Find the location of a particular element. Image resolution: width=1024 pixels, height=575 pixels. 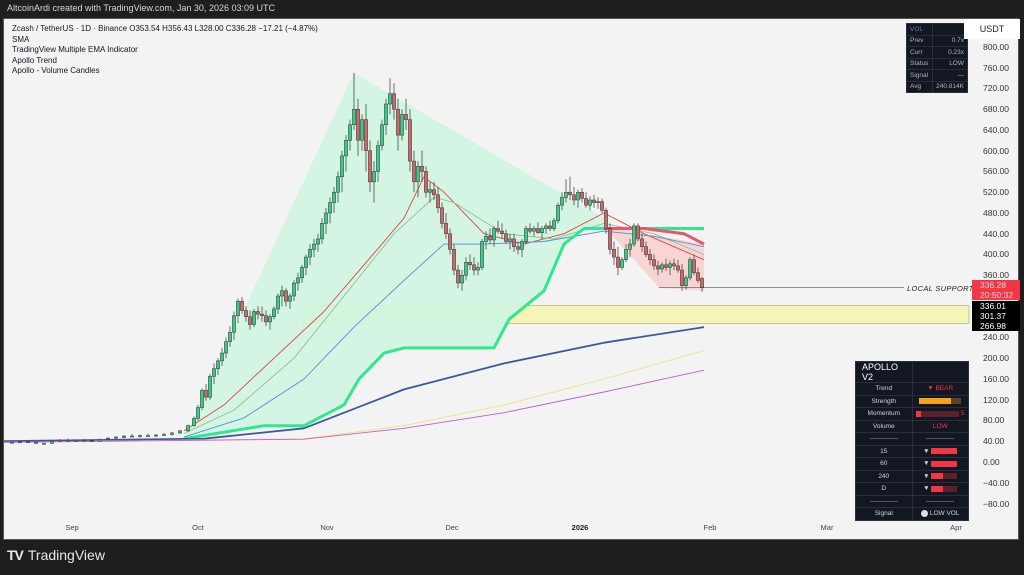

indicator-ema: TradingView Multiple EMA Indicator is located at coordinates (75, 49).